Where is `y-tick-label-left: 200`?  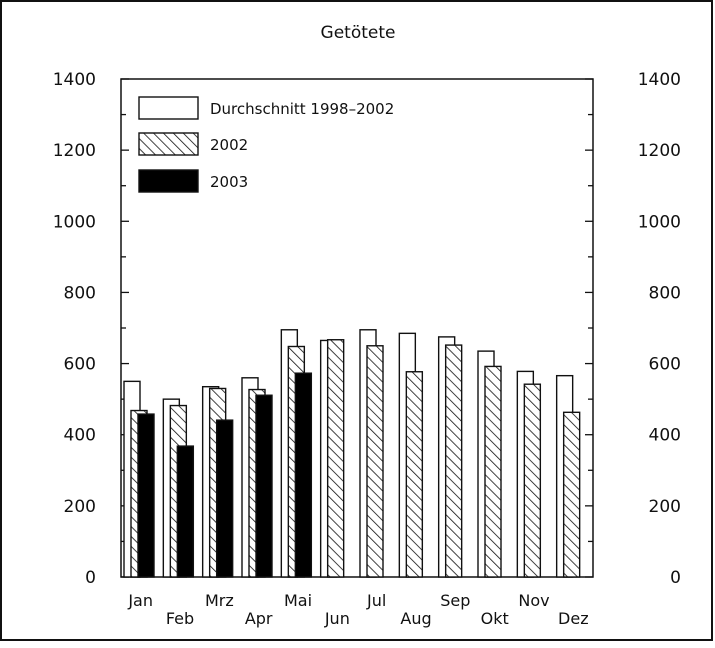 y-tick-label-left: 200 is located at coordinates (80, 507).